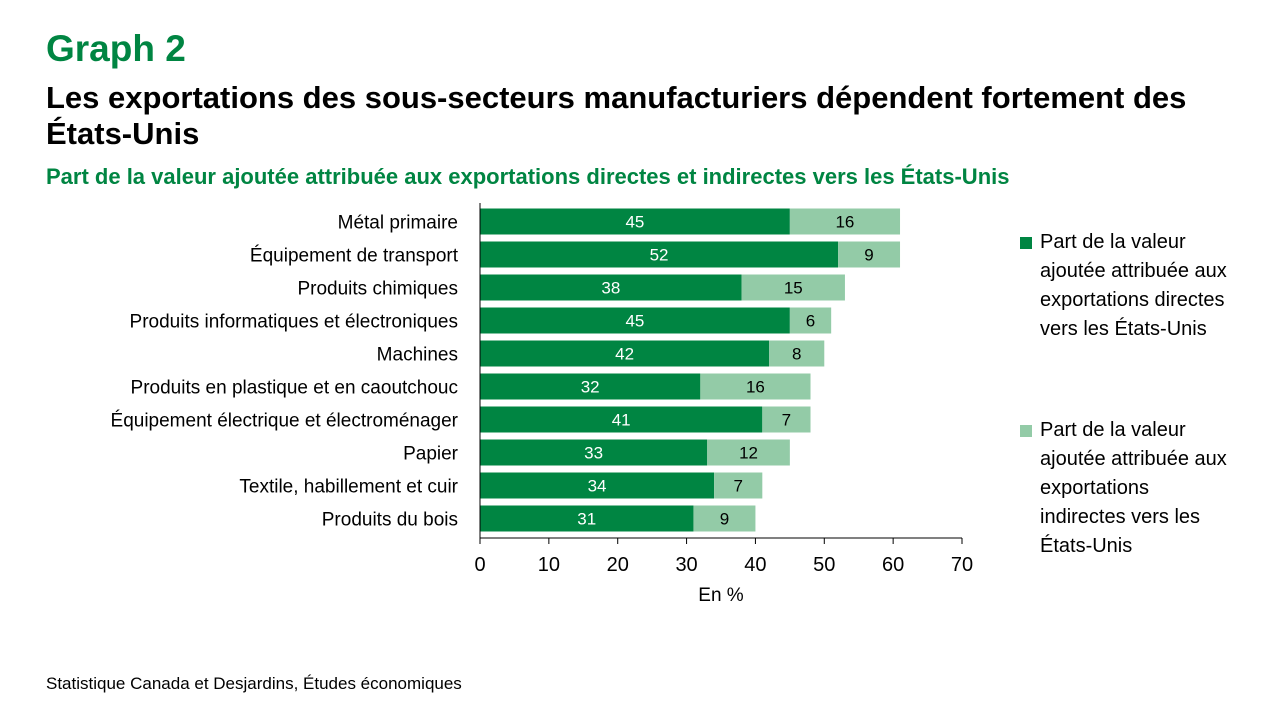 The width and height of the screenshot is (1280, 720). What do you see at coordinates (721, 595) in the screenshot?
I see `x-axis-title: En %` at bounding box center [721, 595].